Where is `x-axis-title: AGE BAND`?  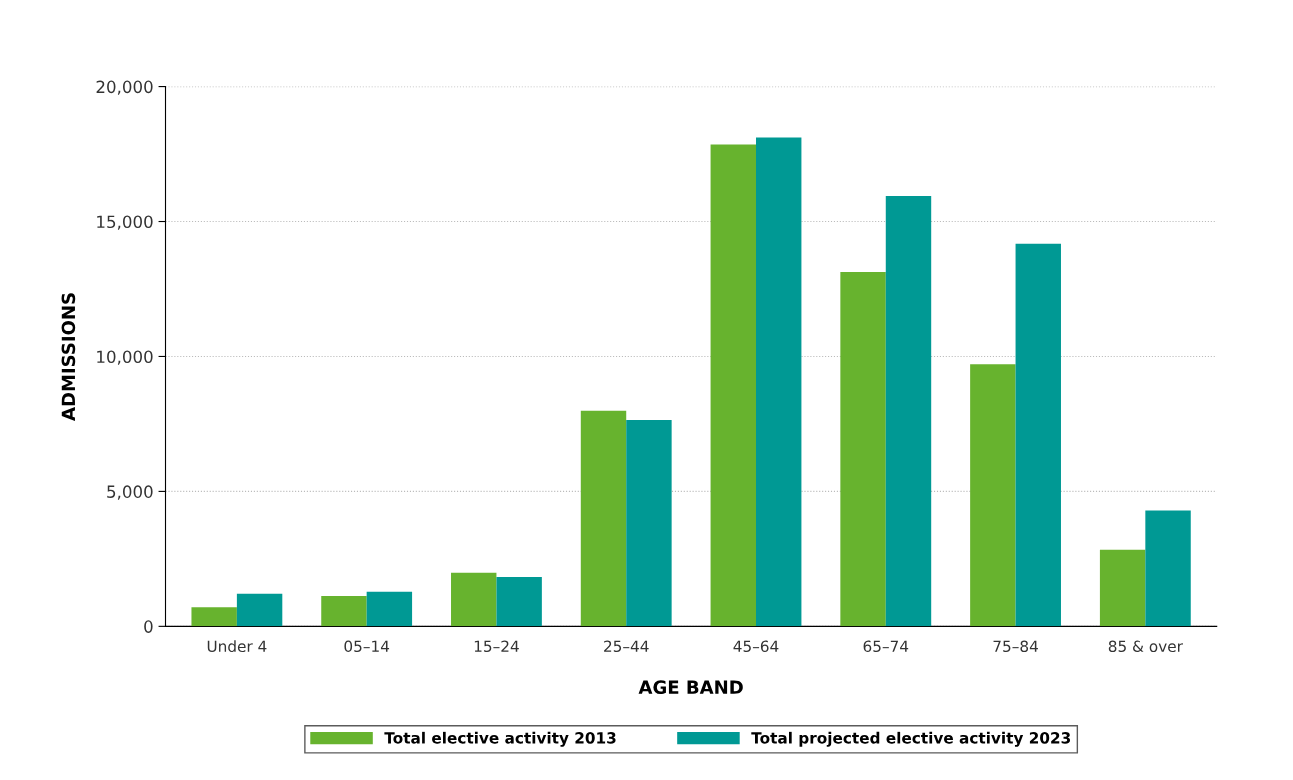 x-axis-title: AGE BAND is located at coordinates (690, 687).